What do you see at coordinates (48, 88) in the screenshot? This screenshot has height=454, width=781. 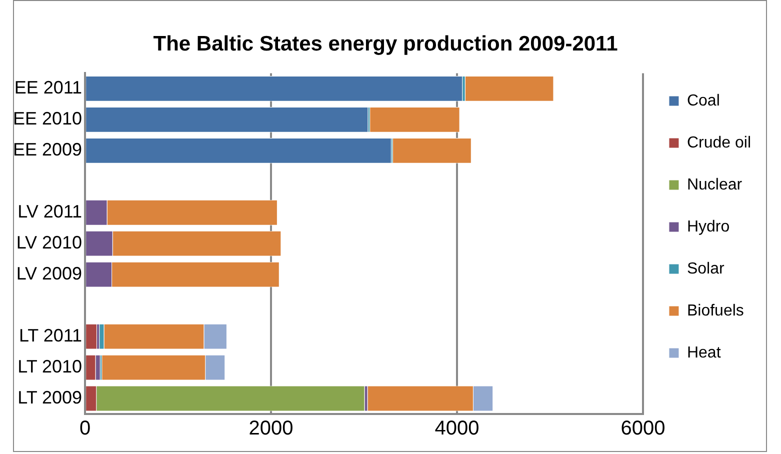 I see `y-tick-label: EE 2011` at bounding box center [48, 88].